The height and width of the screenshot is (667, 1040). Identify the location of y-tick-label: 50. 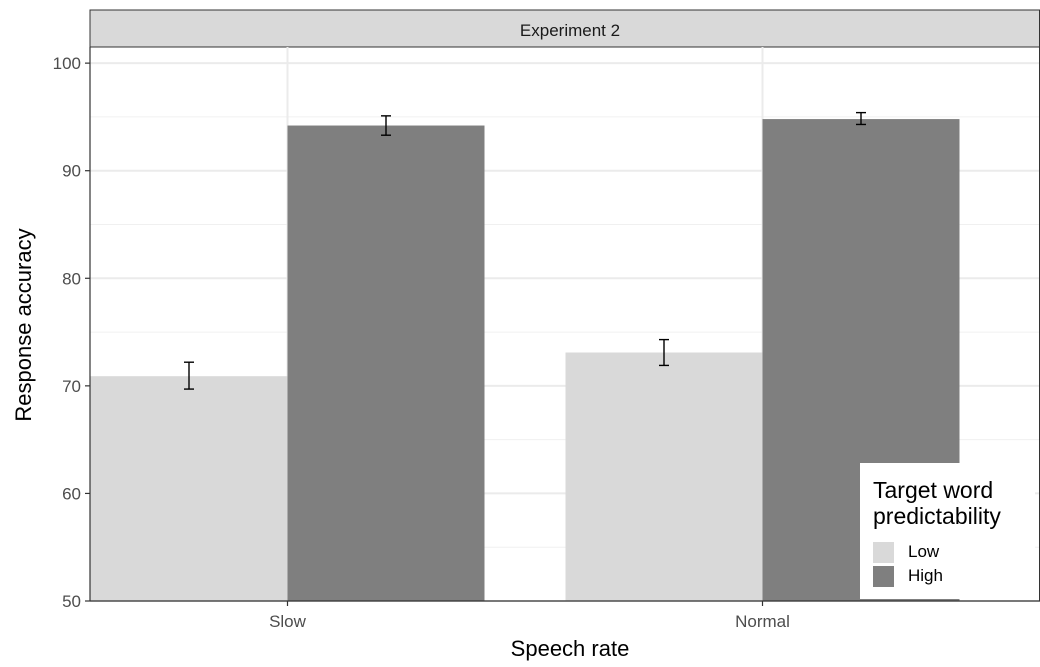
(71, 601).